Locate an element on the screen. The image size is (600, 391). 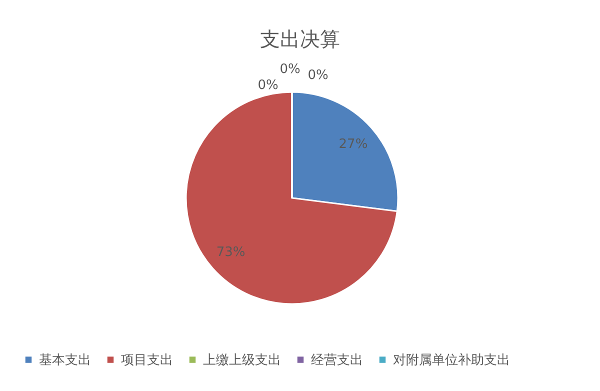
legend-label: 经营支出 is located at coordinates (337, 360).